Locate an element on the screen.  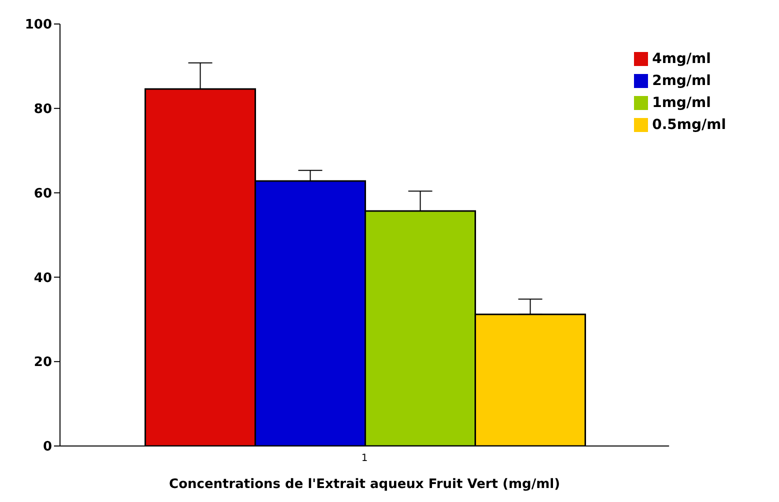
legend-label: 0.5mg/ml is located at coordinates (689, 125).